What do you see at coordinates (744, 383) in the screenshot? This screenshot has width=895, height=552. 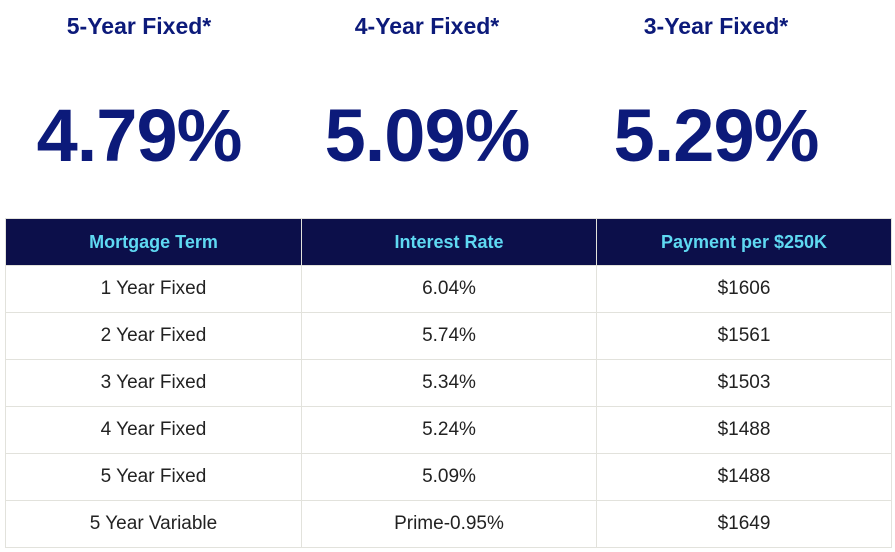 I see `payment-cell: $1503` at bounding box center [744, 383].